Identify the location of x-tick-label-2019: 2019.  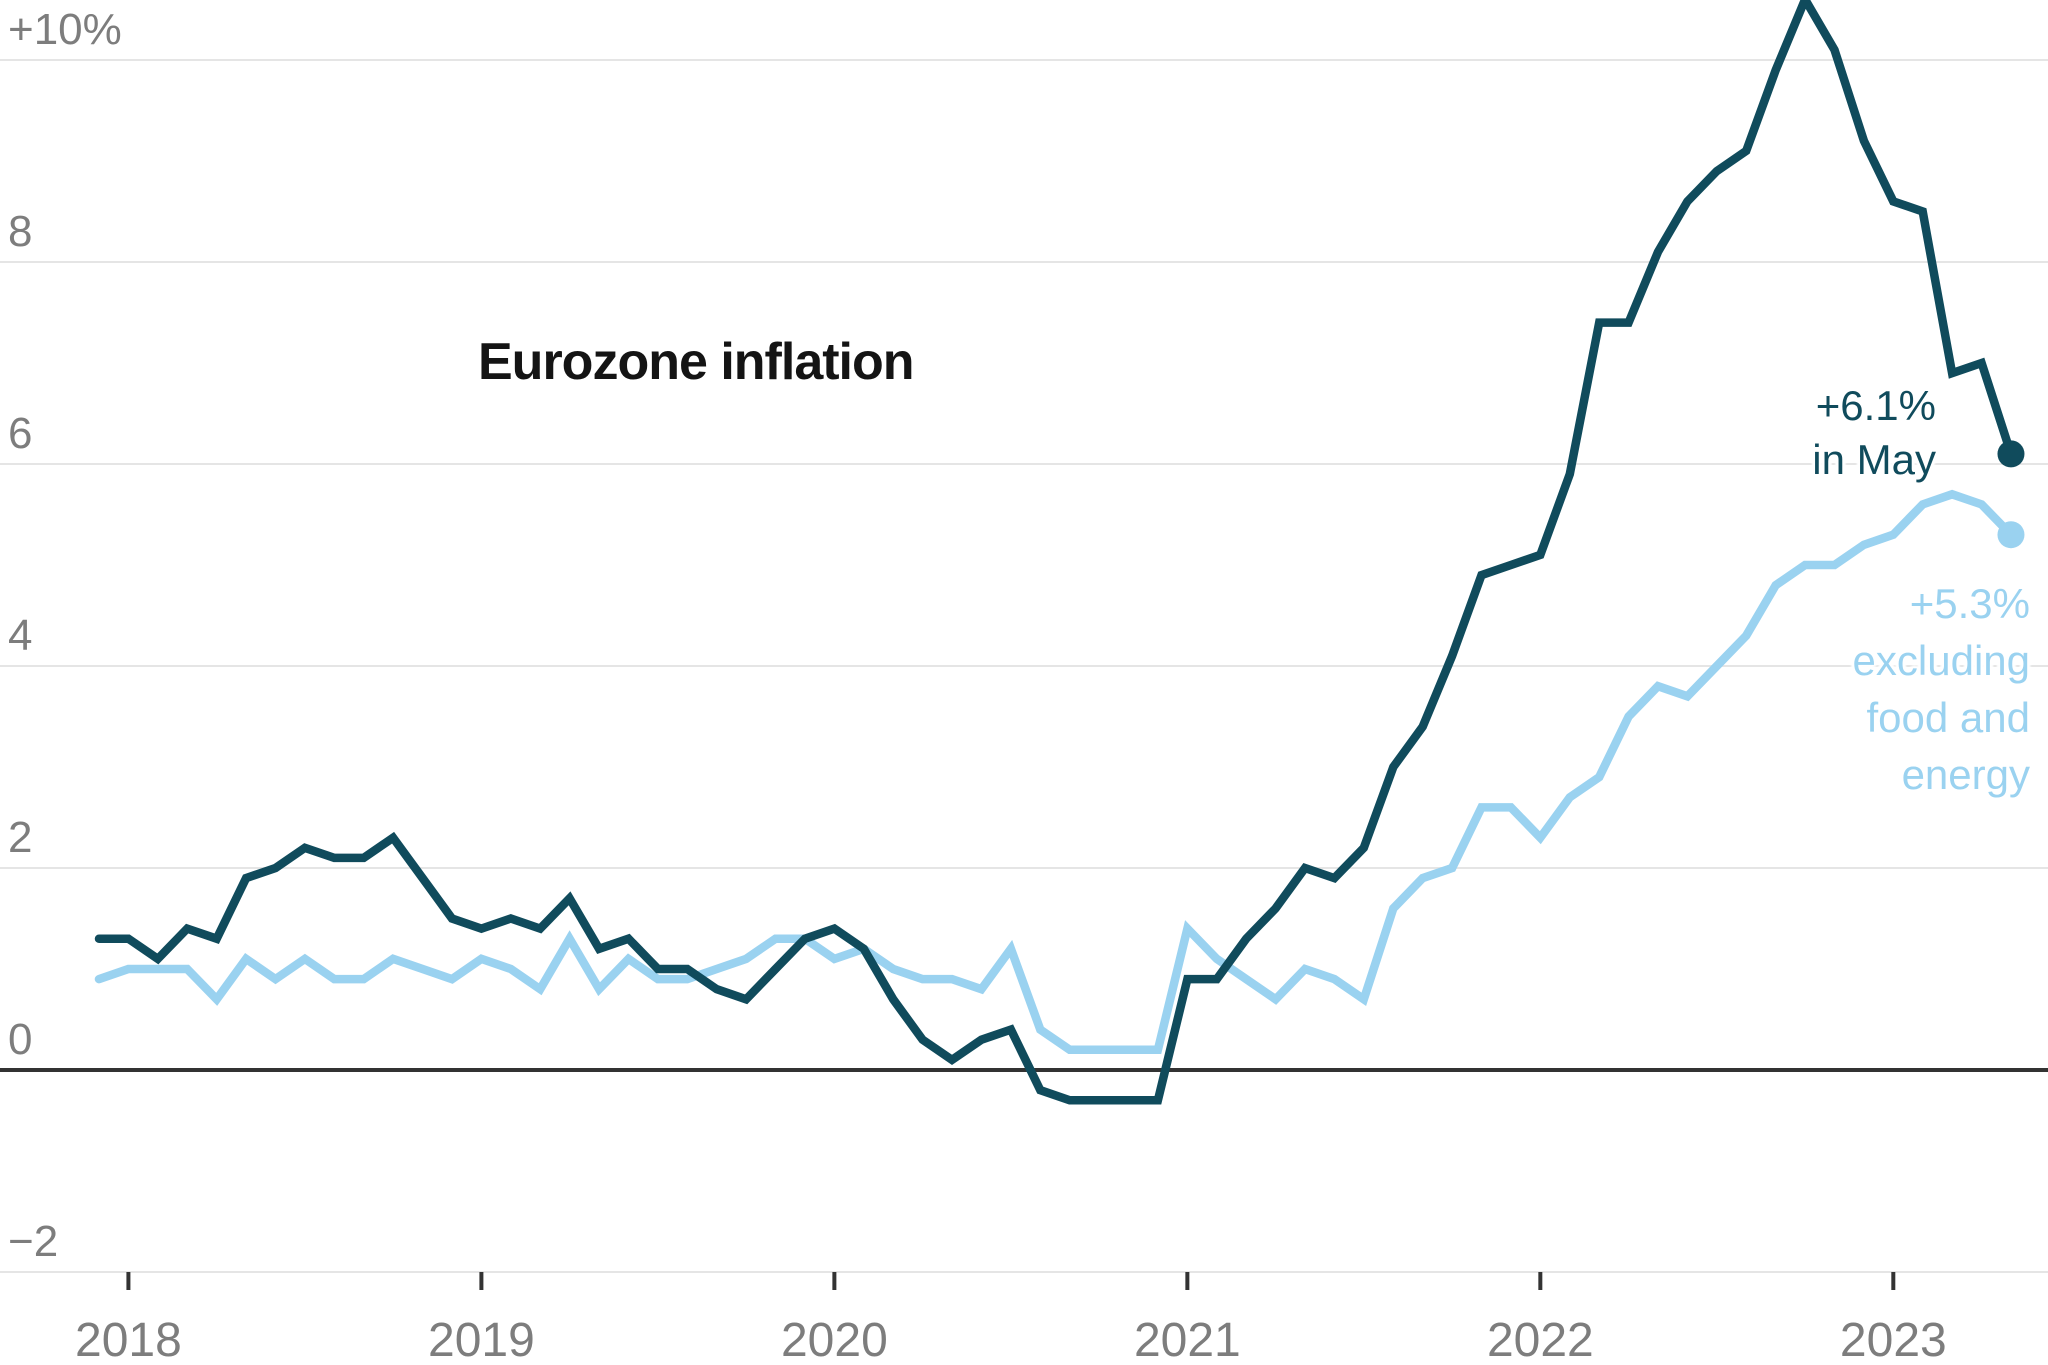
(481, 1339).